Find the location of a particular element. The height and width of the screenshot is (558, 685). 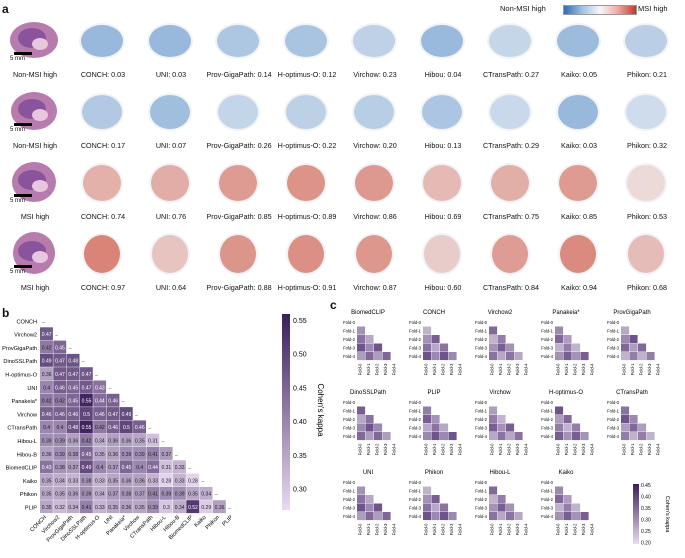

heatmap-cell-value: 0.36 is located at coordinates (113, 455).